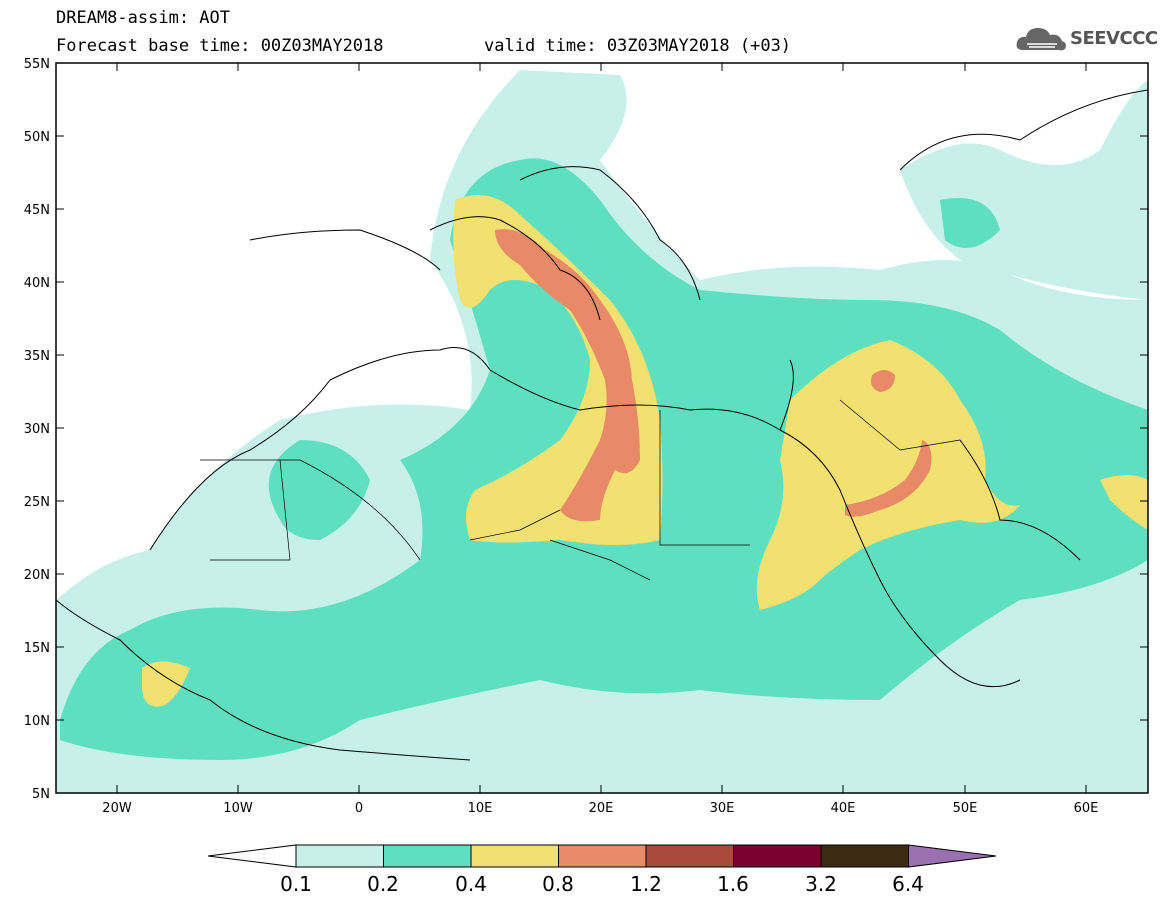 The height and width of the screenshot is (905, 1165). Describe the element at coordinates (383, 884) in the screenshot. I see `colorbar-label-2: 0.2` at that location.